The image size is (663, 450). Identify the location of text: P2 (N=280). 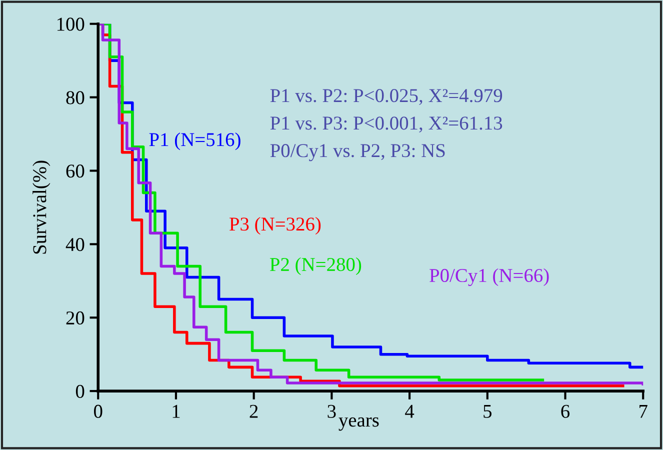
(316, 266).